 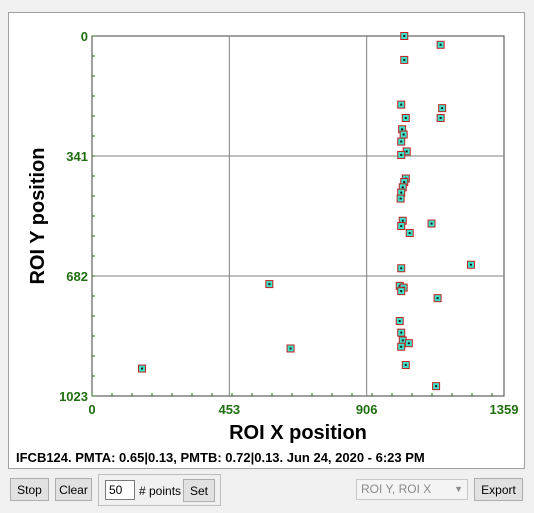 I want to click on axis-select-value: ROI Y, ROI X, so click(x=396, y=489).